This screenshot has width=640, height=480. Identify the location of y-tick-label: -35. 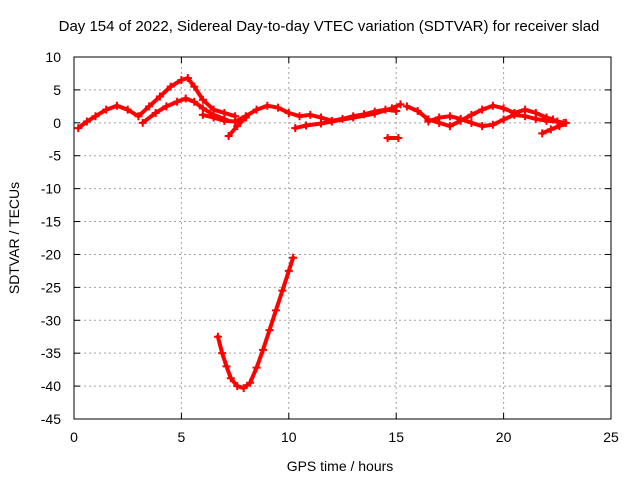
(51, 353).